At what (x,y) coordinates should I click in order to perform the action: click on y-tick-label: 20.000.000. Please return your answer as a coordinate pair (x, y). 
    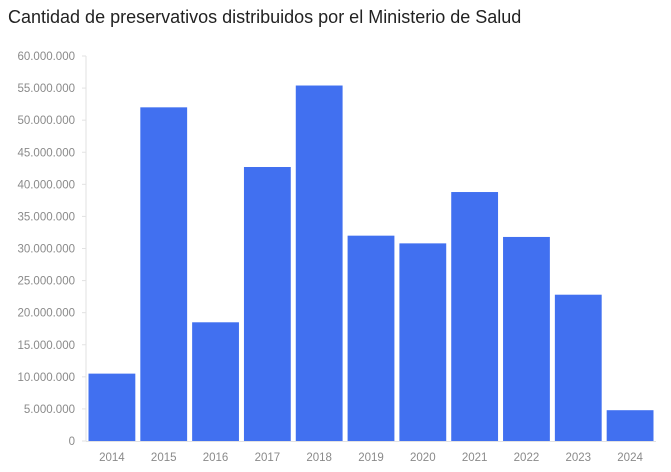
    Looking at the image, I should click on (46, 314).